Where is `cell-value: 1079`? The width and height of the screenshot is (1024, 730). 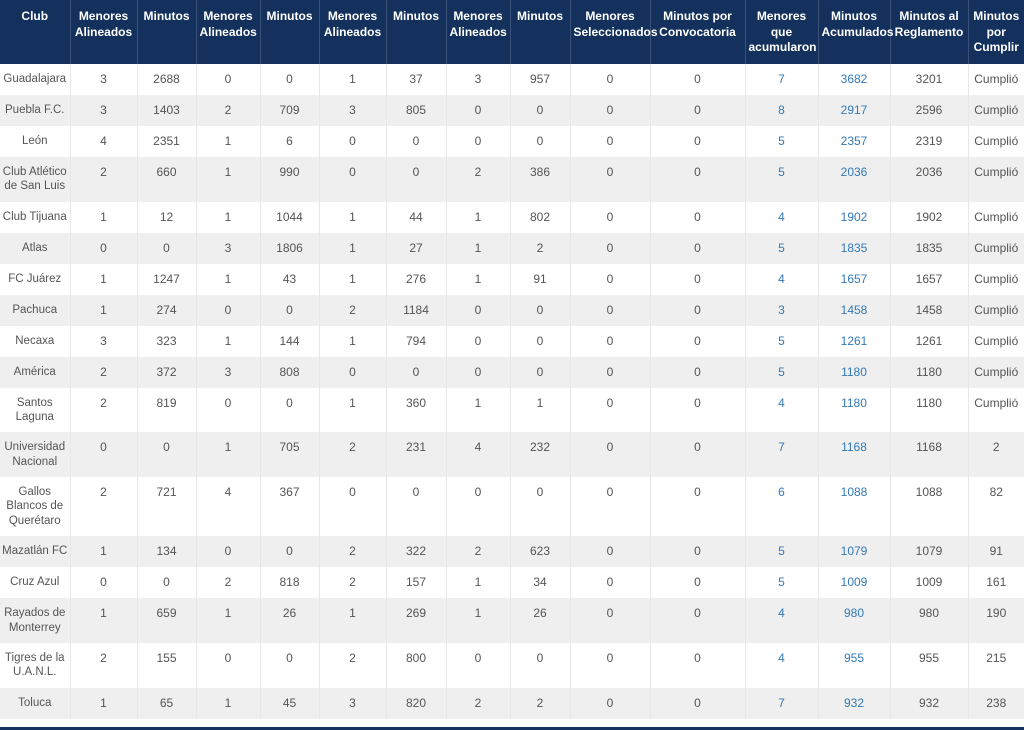
cell-value: 1079 is located at coordinates (928, 552).